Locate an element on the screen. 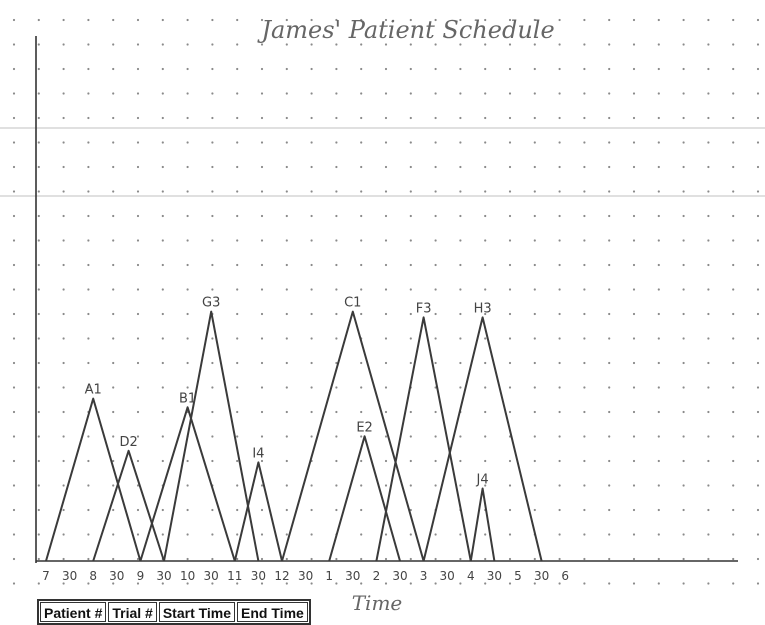  series-label-G3: G3 is located at coordinates (211, 303).